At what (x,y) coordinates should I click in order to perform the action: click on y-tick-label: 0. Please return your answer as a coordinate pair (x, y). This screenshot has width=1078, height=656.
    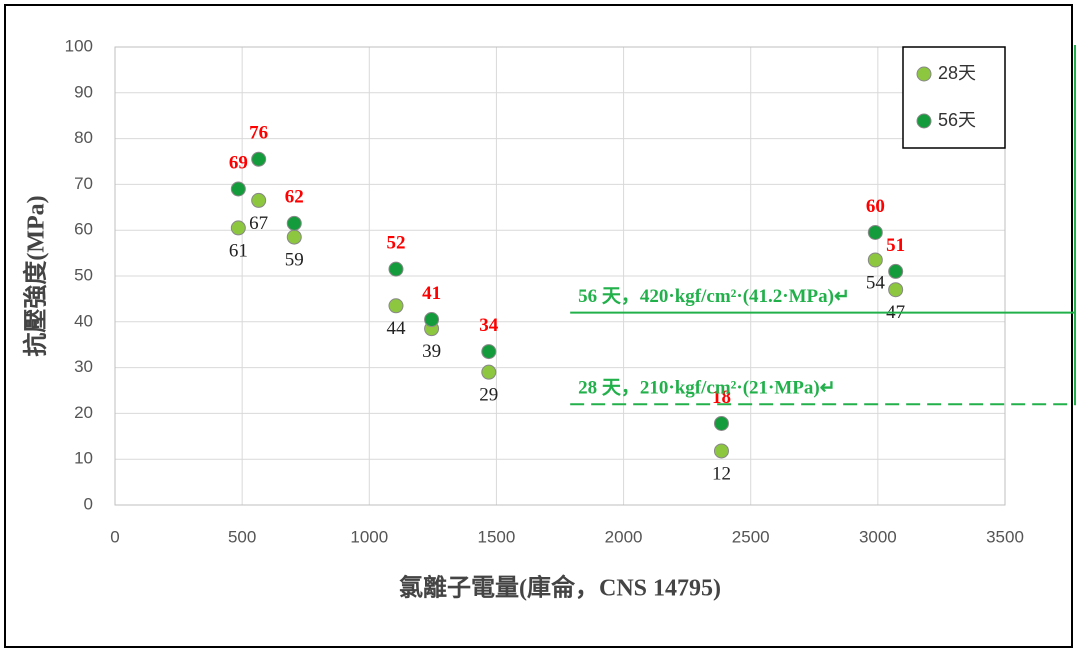
    Looking at the image, I should click on (88, 503).